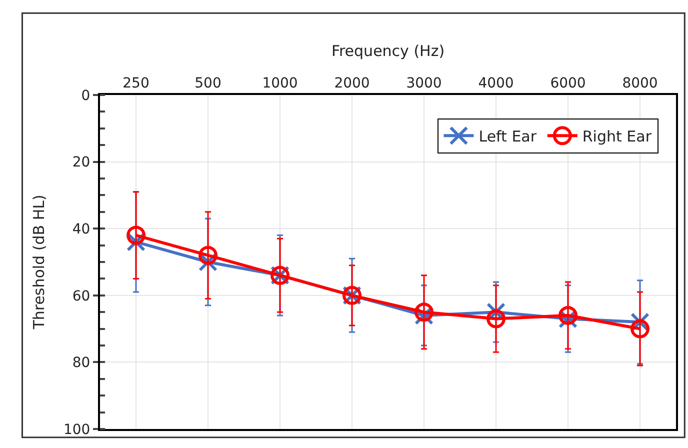  What do you see at coordinates (81, 230) in the screenshot?
I see `y-tick-label: 40` at bounding box center [81, 230].